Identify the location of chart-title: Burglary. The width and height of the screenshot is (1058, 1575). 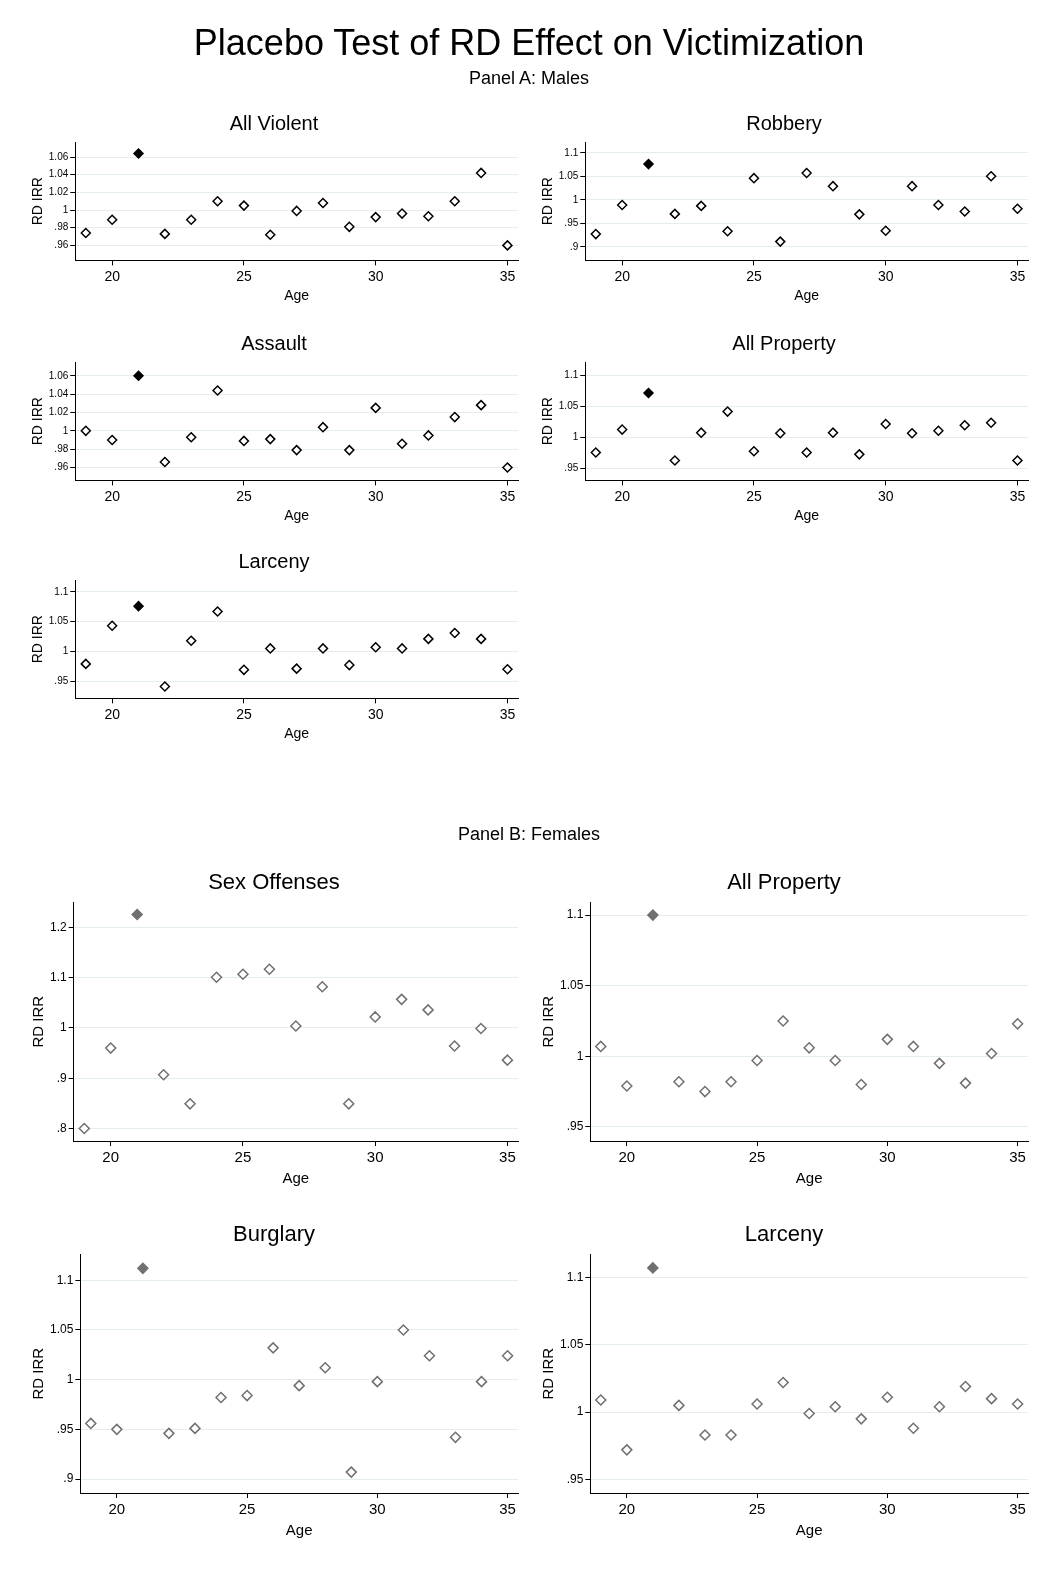
(274, 1234).